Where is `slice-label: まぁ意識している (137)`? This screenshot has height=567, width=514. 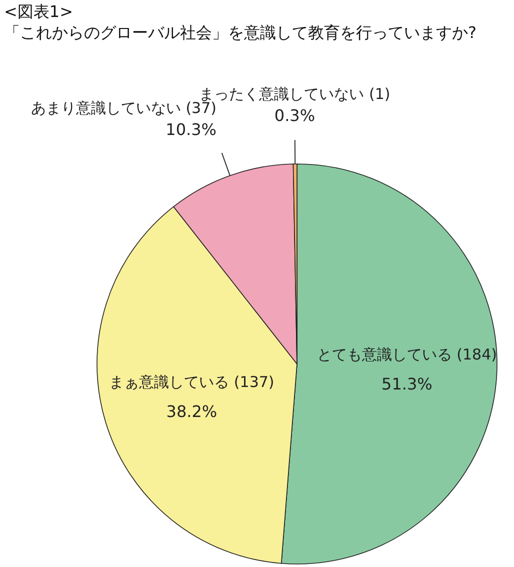 slice-label: まぁ意識している (137) is located at coordinates (191, 381).